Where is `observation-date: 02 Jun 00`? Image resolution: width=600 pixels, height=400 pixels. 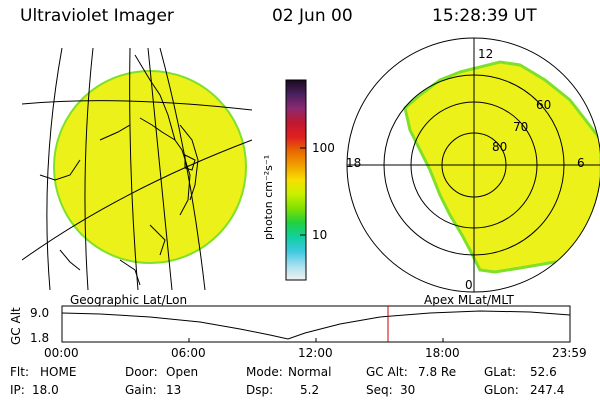
observation-date: 02 Jun 00 is located at coordinates (312, 16).